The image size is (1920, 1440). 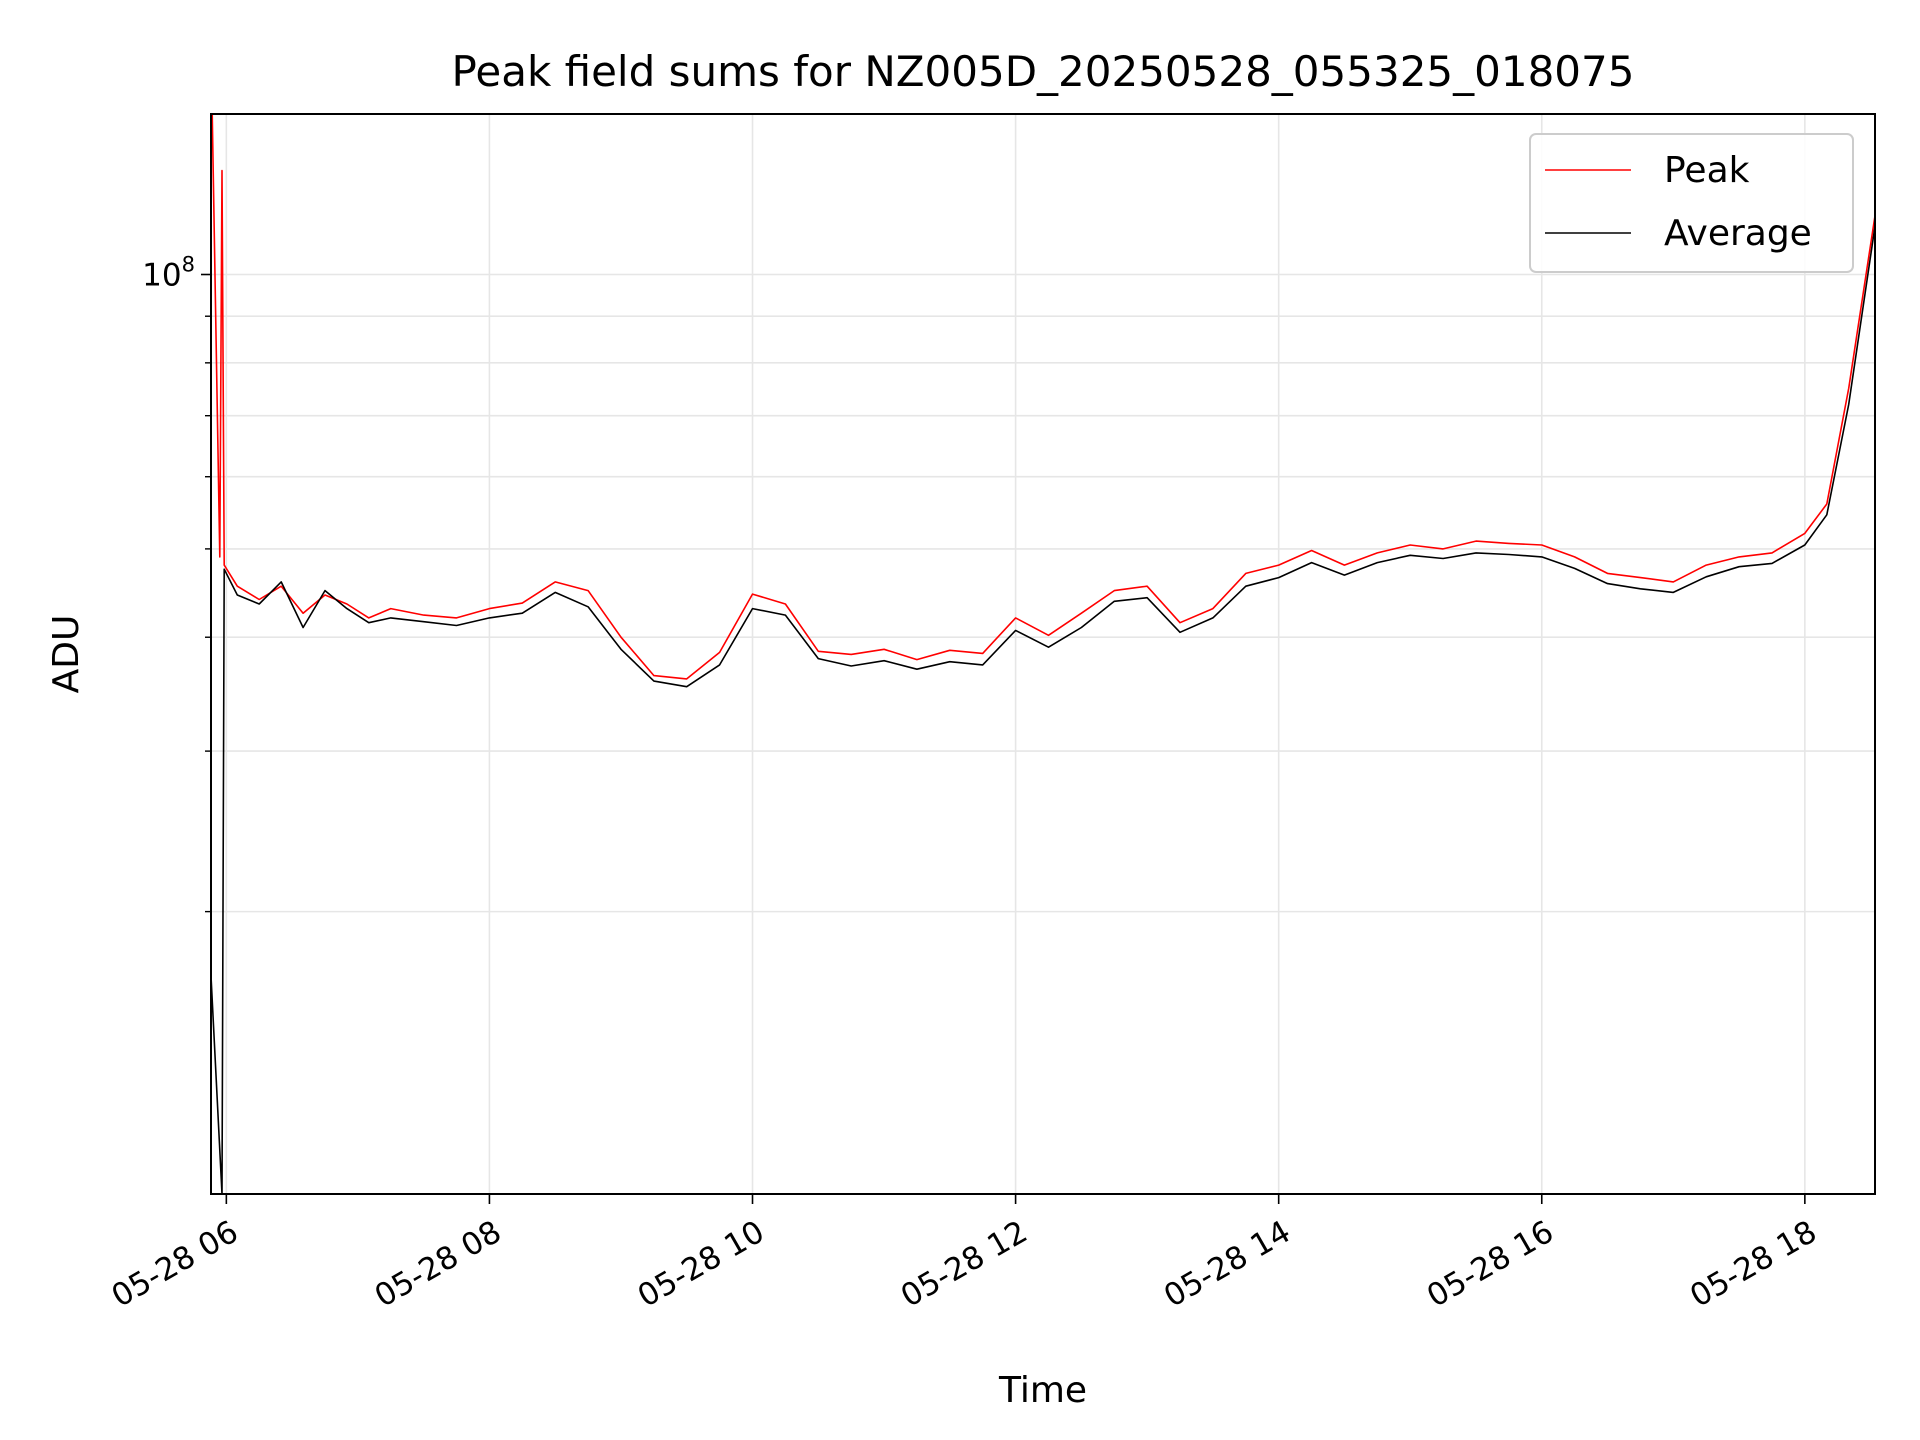 What do you see at coordinates (438, 1264) in the screenshot?
I see `x-tick-label: 05-28 08` at bounding box center [438, 1264].